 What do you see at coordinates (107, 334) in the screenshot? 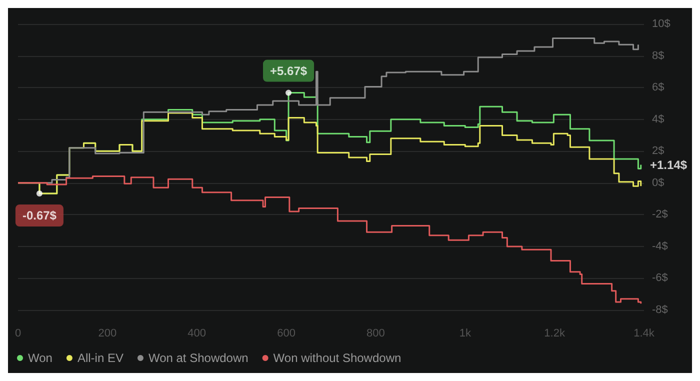
I see `x-tick-label: 200` at bounding box center [107, 334].